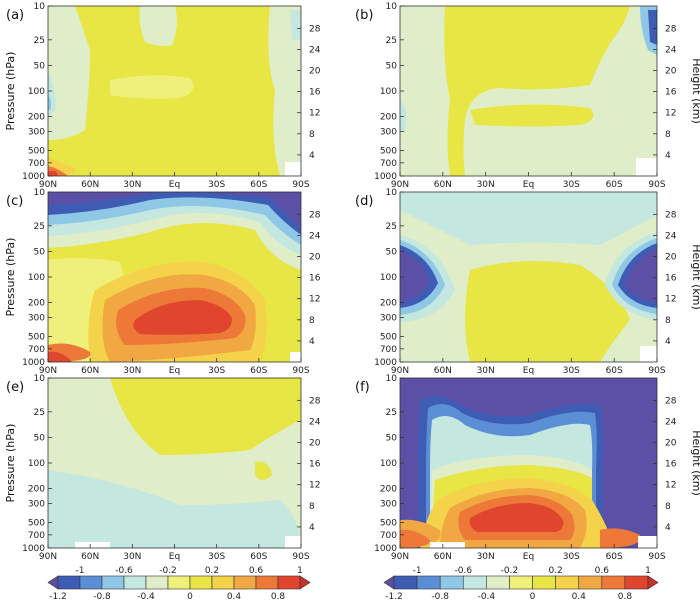  What do you see at coordinates (314, 300) in the screenshot?
I see `height-tick-label: 12` at bounding box center [314, 300].